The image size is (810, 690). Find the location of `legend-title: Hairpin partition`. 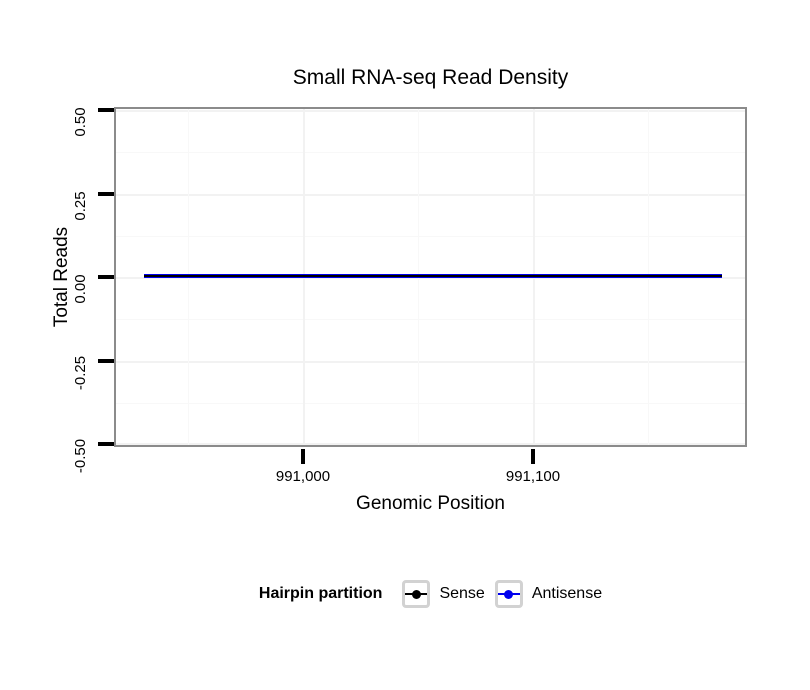

legend-title: Hairpin partition is located at coordinates (320, 593).